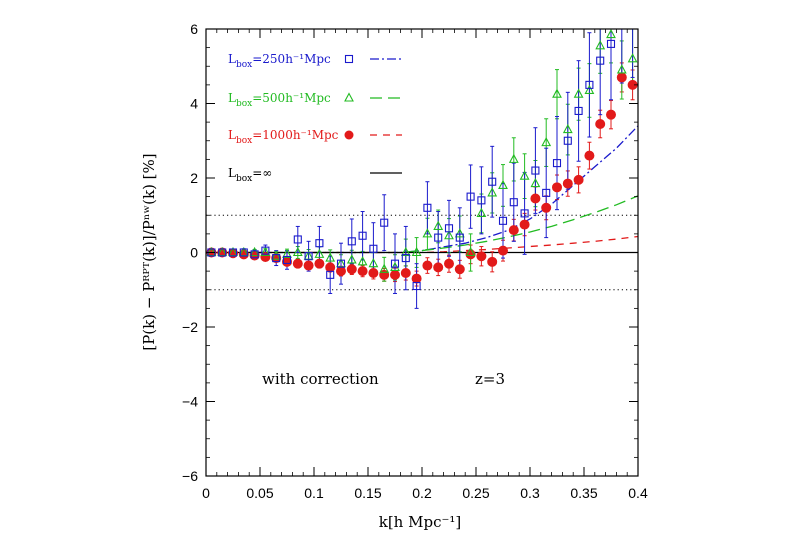 This screenshot has height=533, width=800. What do you see at coordinates (315, 61) in the screenshot?
I see `legend-item-0: Lbox=250h⁻¹Mpc` at bounding box center [315, 61].